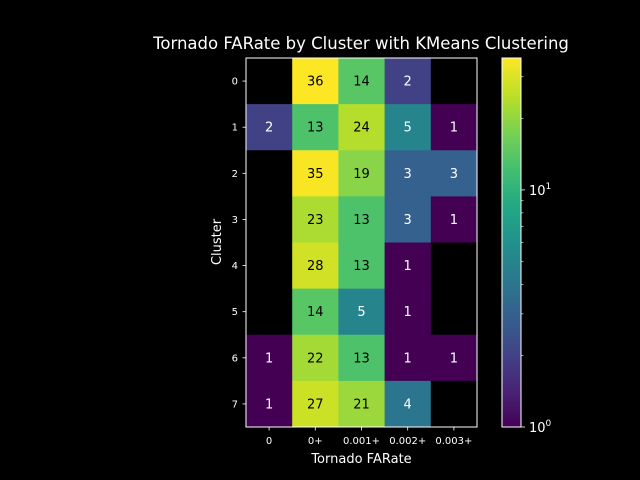 The height and width of the screenshot is (480, 640). Describe the element at coordinates (235, 404) in the screenshot. I see `y-tick-label: 7` at that location.